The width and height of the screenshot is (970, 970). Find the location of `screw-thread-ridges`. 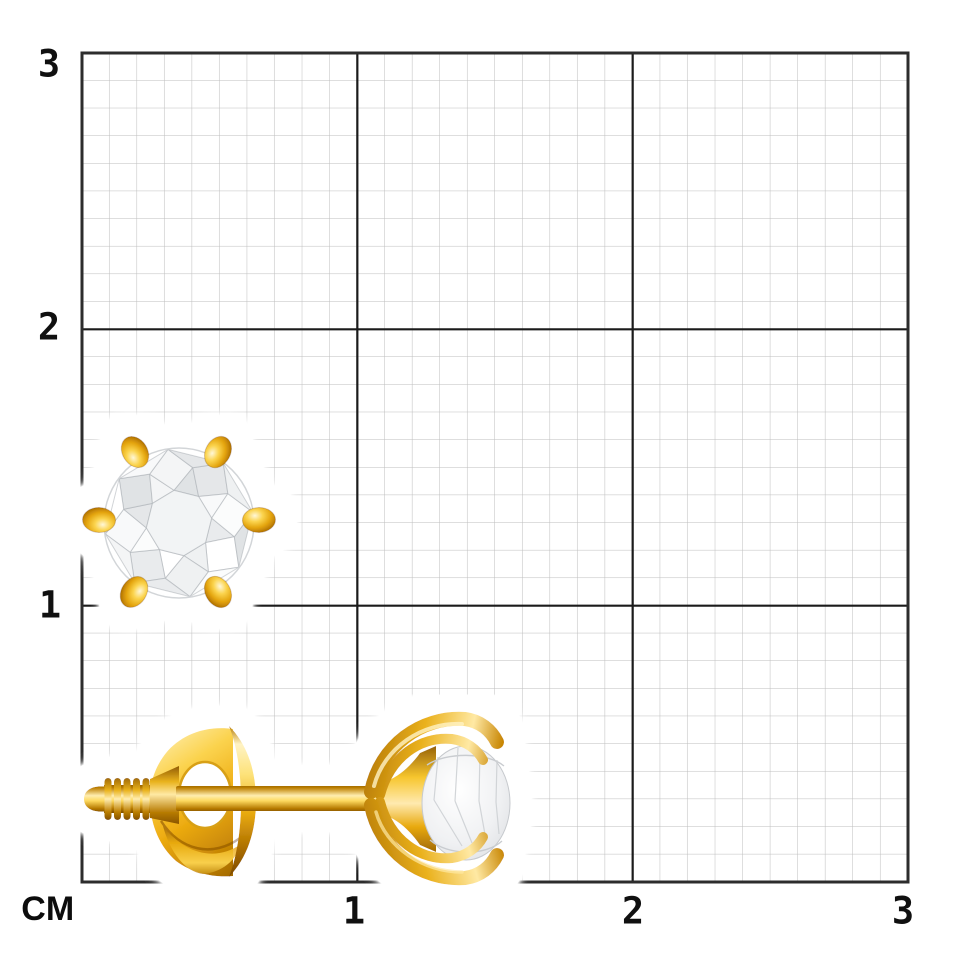

screw-thread-ridges is located at coordinates (127, 799).